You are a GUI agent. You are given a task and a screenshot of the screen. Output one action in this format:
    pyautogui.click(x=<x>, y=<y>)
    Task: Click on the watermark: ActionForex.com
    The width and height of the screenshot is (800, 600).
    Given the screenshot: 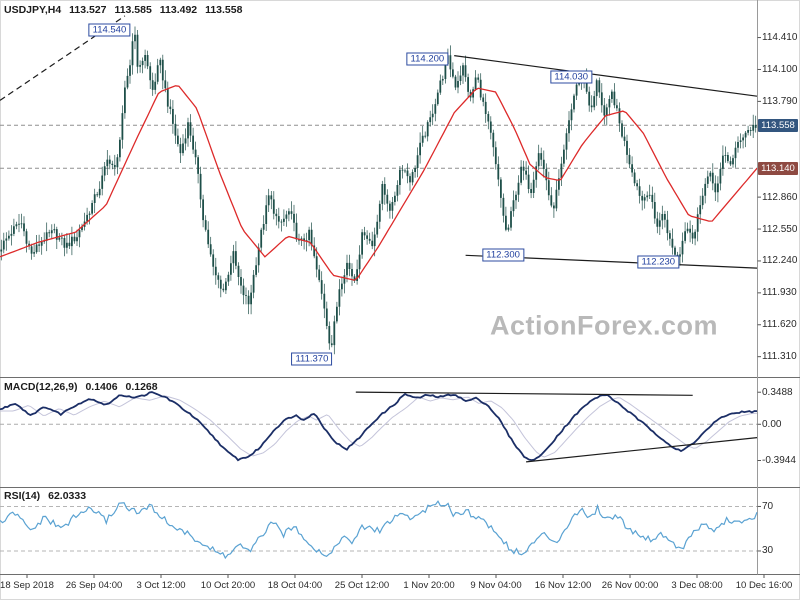 What is the action you would take?
    pyautogui.click(x=604, y=325)
    